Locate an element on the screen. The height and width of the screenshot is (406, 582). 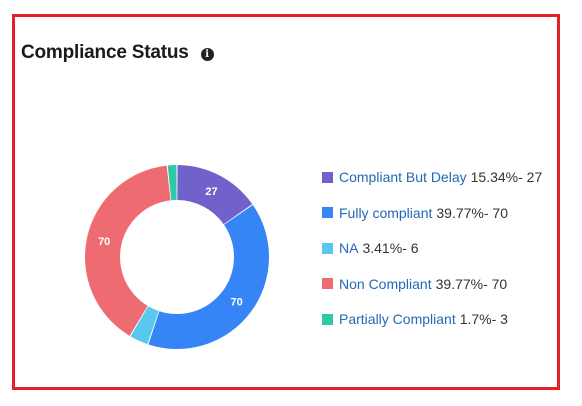
legend-item: Non Compliant 39.77%- 70 is located at coordinates (432, 284).